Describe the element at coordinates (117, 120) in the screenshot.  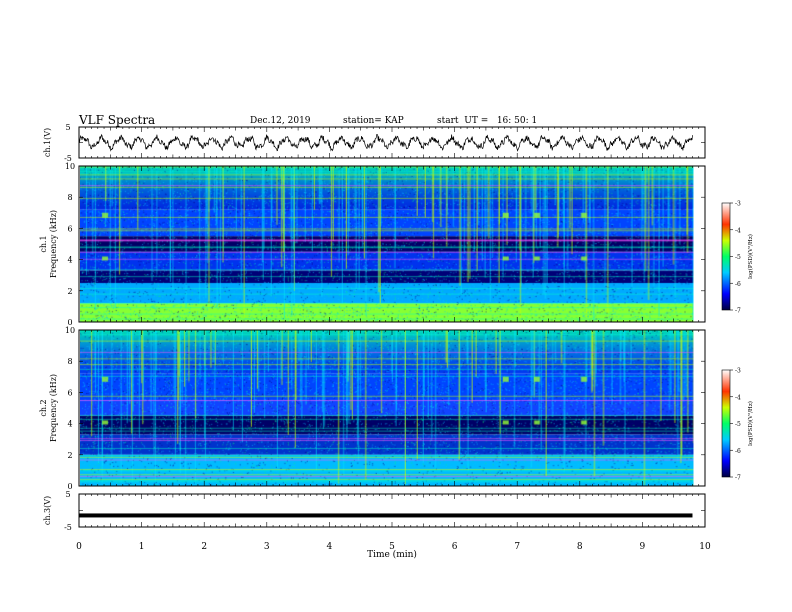
I see `chart-title: VLF Spectra` at that location.